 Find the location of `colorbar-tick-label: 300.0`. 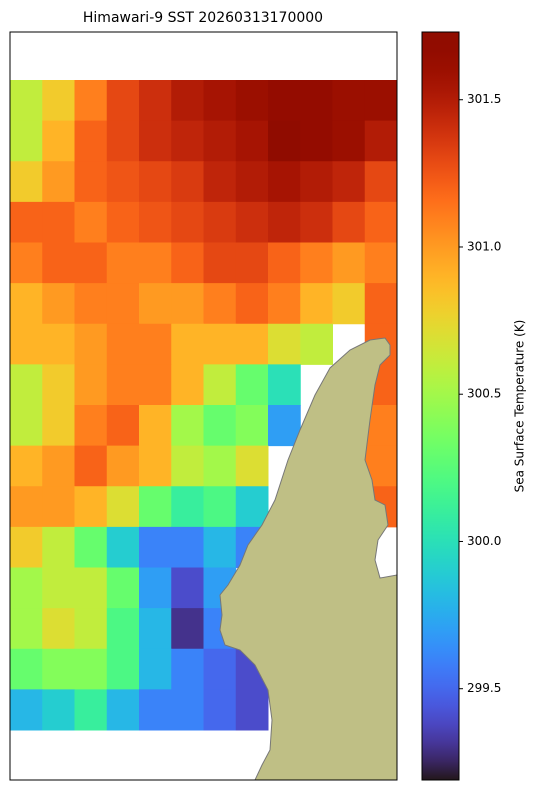

colorbar-tick-label: 300.0 is located at coordinates (484, 541).